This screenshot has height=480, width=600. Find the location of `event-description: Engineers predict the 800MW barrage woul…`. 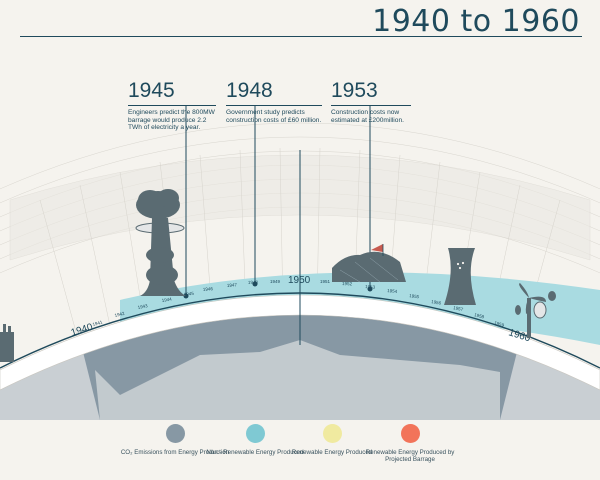

event-description: Engineers predict the 800MW barrage woul… is located at coordinates (171, 120).